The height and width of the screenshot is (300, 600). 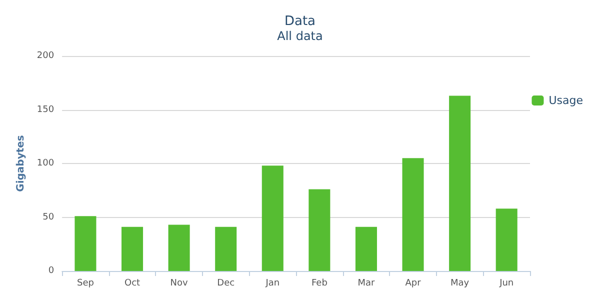 What do you see at coordinates (300, 21) in the screenshot?
I see `chart-title: Data` at bounding box center [300, 21].